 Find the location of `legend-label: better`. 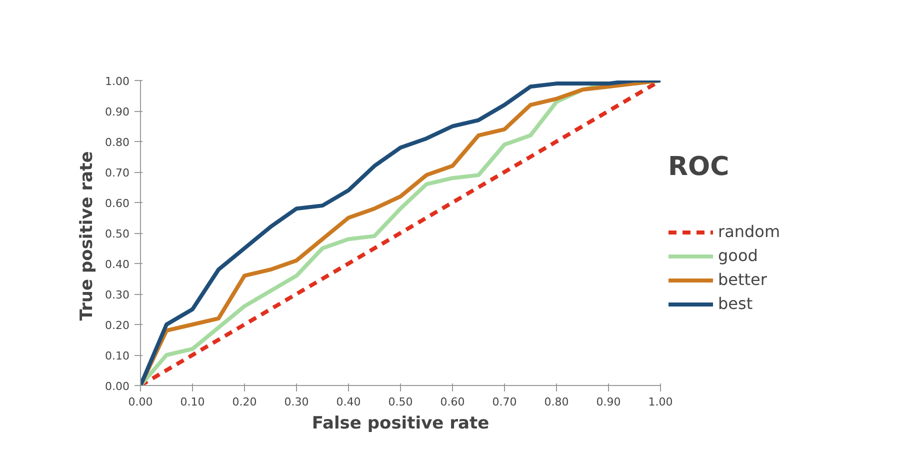

legend-label: better is located at coordinates (742, 279).